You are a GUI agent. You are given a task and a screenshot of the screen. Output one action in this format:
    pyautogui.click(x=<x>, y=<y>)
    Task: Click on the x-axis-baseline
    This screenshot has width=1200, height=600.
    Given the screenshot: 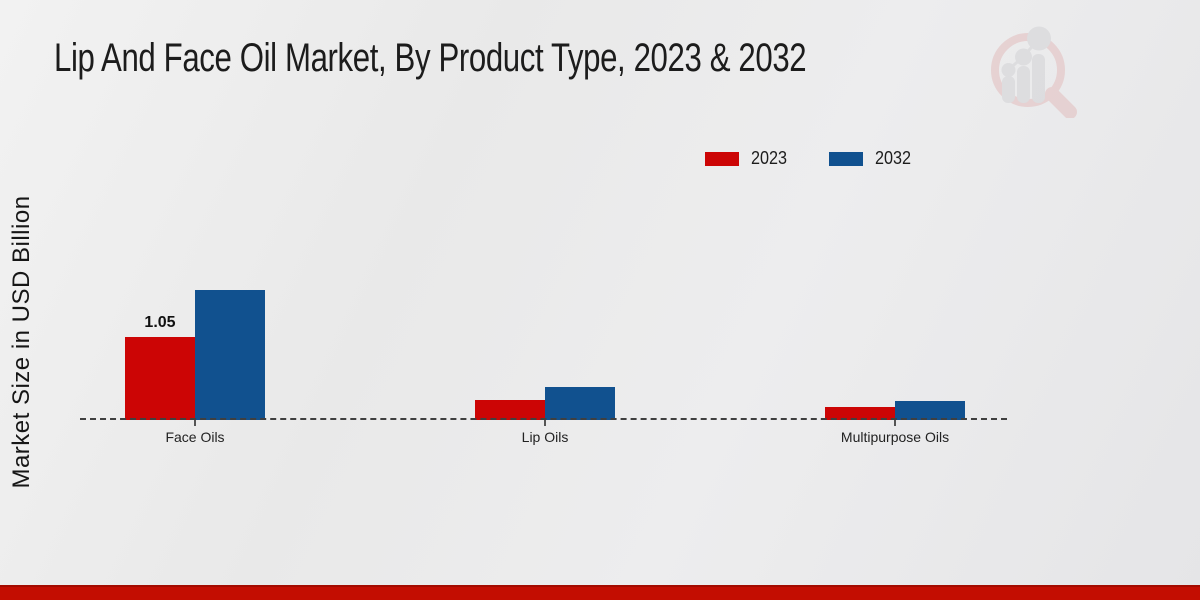 What is the action you would take?
    pyautogui.click(x=543, y=419)
    